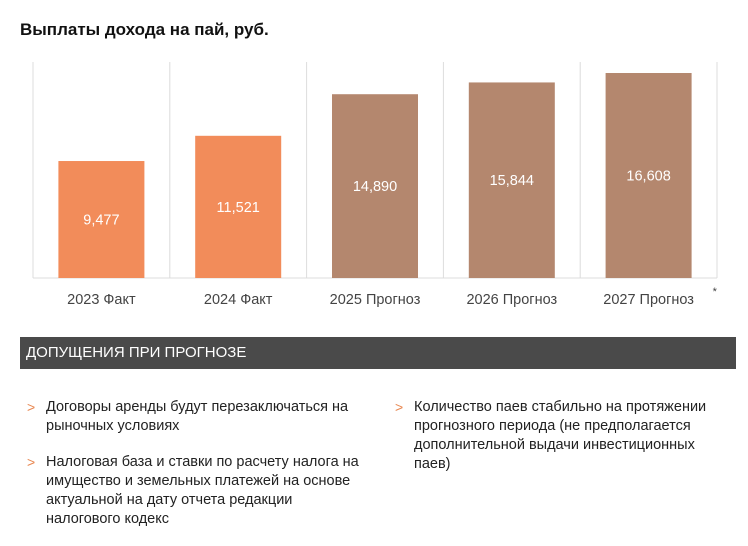 Image resolution: width=748 pixels, height=546 pixels. Describe the element at coordinates (144, 29) in the screenshot. I see `chart-title: Выплаты дохода на пай, руб.` at that location.